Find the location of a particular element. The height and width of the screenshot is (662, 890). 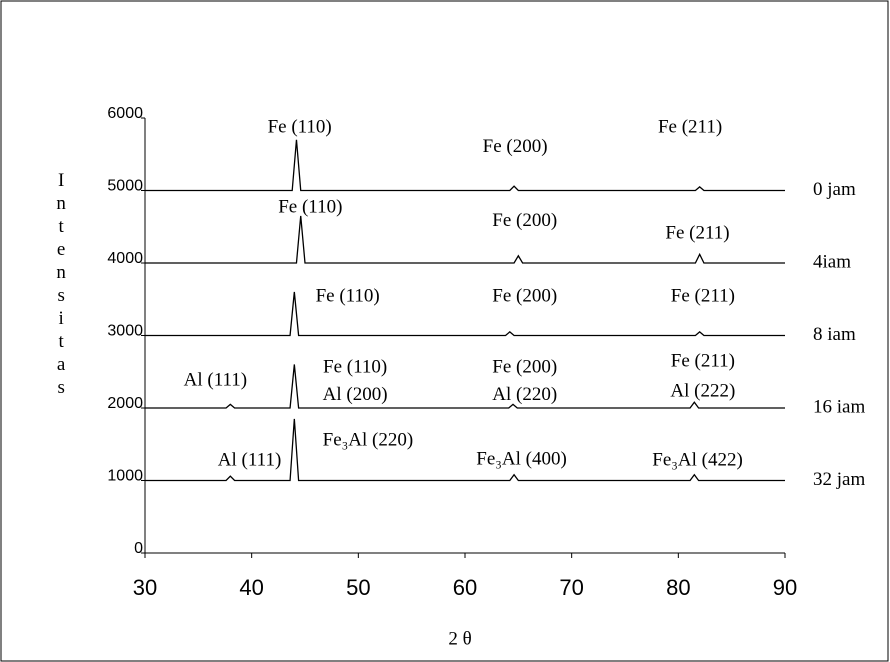

y-tick-label: 0 is located at coordinates (138, 548).